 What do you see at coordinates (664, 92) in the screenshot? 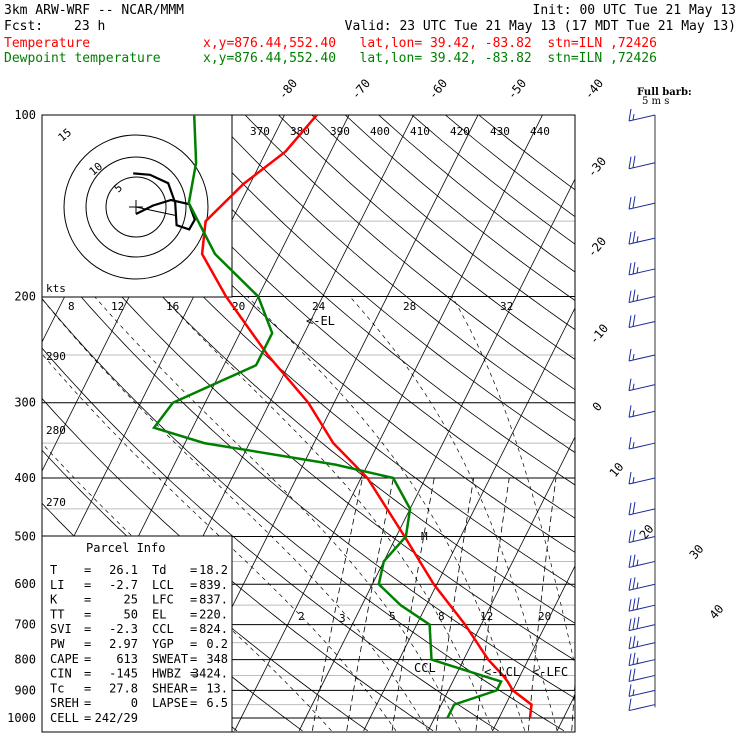
I see `barb-legend-title: Full barb:` at bounding box center [664, 92].